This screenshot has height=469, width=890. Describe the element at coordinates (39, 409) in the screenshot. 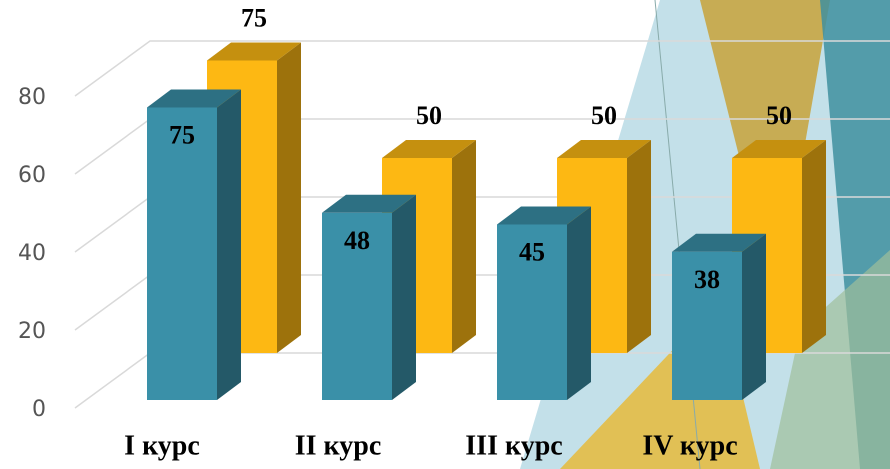

I see `y-tick-label: 0` at that location.